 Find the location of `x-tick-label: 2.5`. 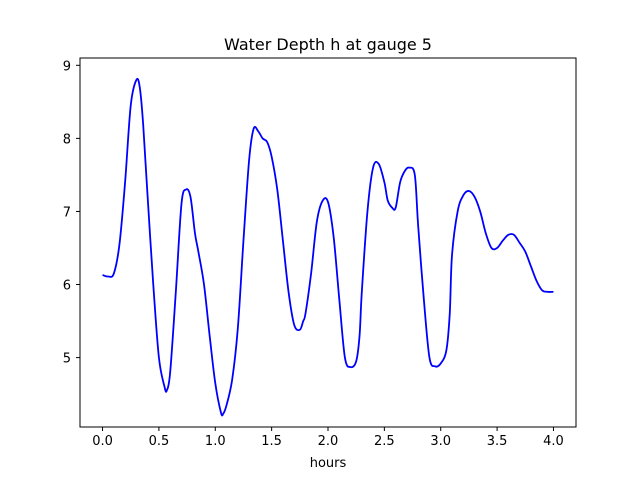

x-tick-label: 2.5 is located at coordinates (384, 441).